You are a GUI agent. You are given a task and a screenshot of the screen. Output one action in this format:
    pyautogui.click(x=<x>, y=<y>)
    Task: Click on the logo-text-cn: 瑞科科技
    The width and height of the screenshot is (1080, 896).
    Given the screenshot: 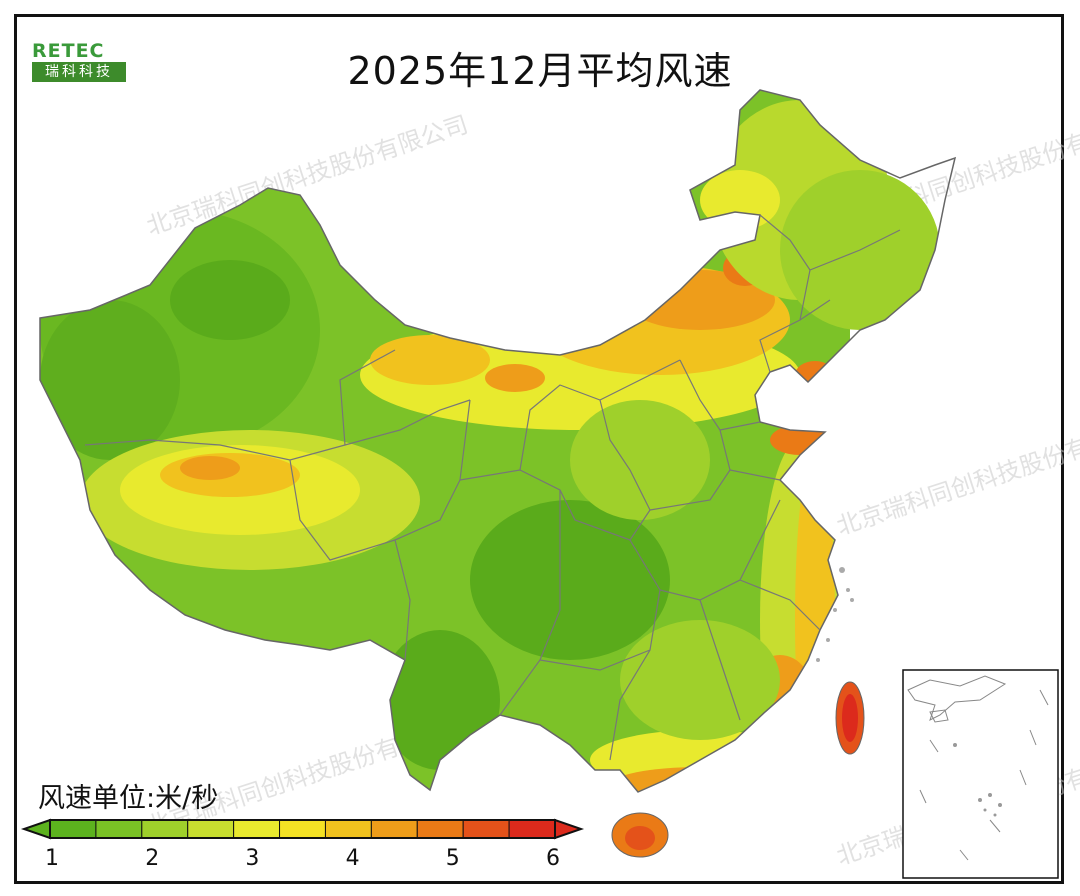 What is the action you would take?
    pyautogui.click(x=79, y=72)
    